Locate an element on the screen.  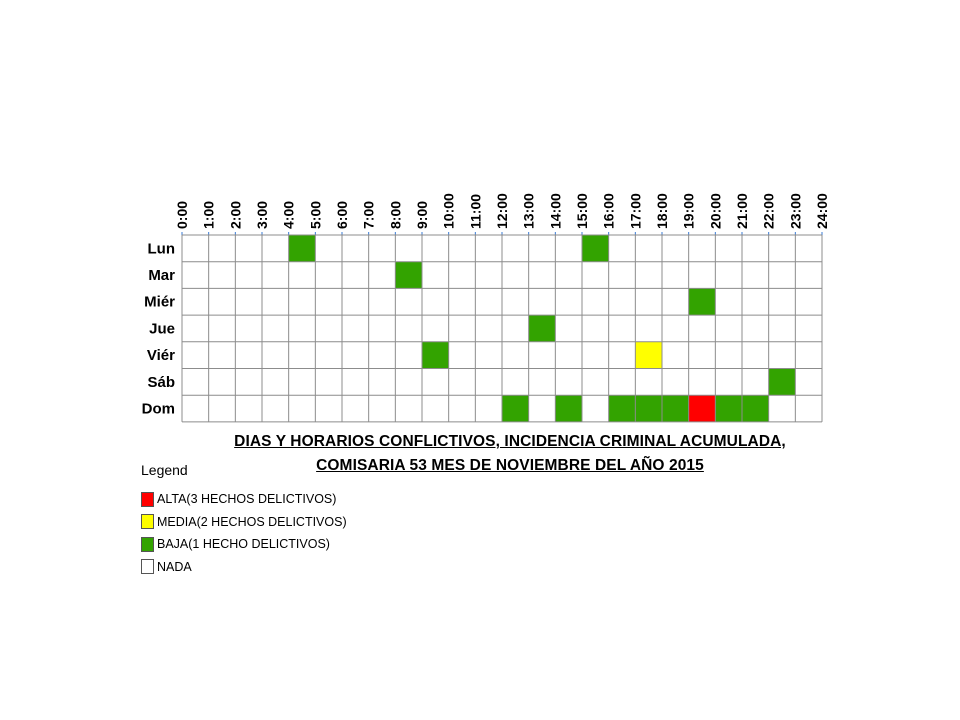
x-tick-label: 23:00 is located at coordinates (795, 211).